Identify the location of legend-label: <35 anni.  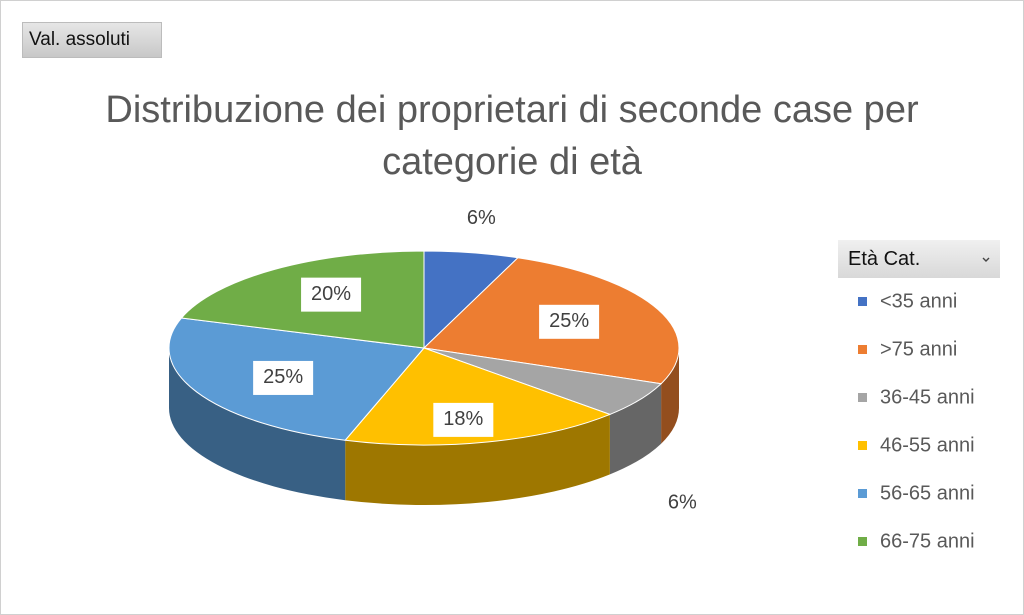
(918, 301).